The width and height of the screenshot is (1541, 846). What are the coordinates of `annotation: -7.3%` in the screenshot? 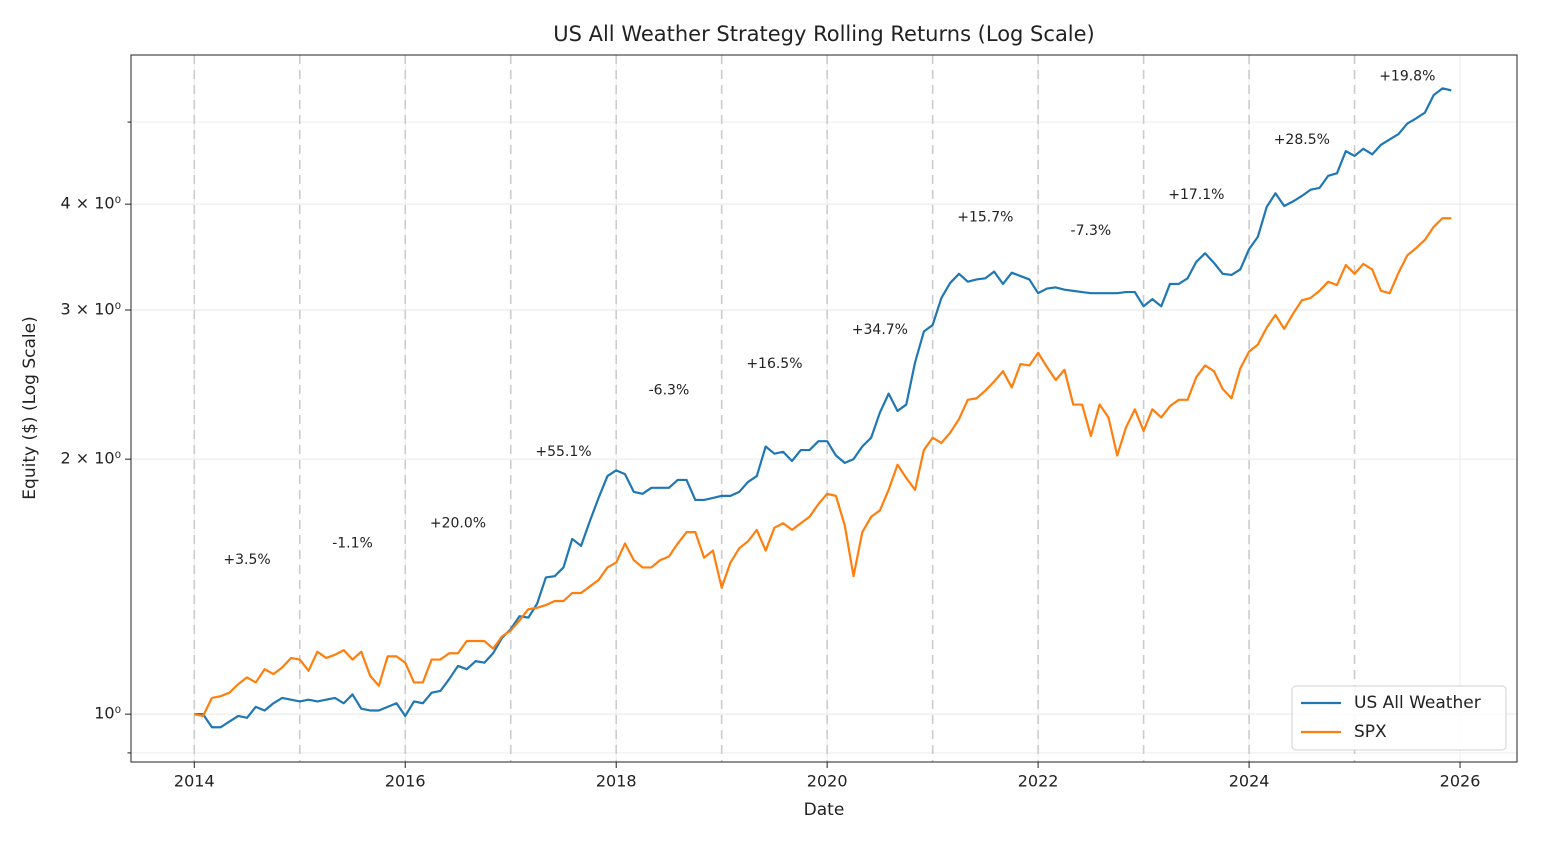 It's located at (1091, 231).